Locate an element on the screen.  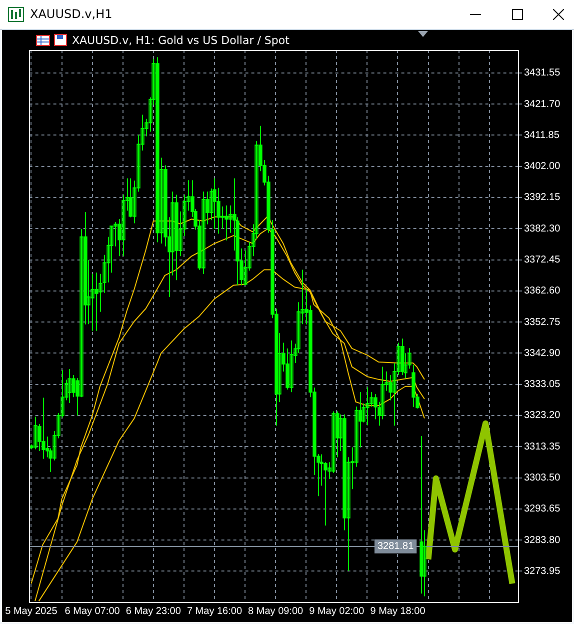
y-tick-label: 3382.30 is located at coordinates (542, 228).